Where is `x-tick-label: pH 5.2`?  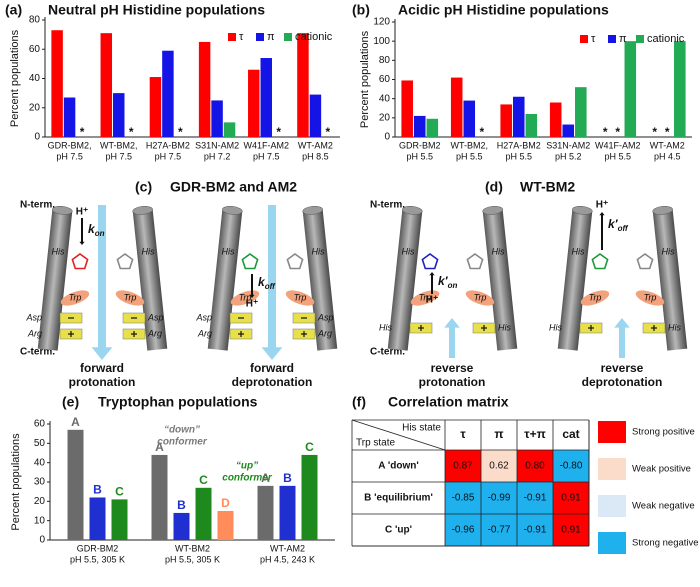 x-tick-label: pH 5.2 is located at coordinates (568, 156).